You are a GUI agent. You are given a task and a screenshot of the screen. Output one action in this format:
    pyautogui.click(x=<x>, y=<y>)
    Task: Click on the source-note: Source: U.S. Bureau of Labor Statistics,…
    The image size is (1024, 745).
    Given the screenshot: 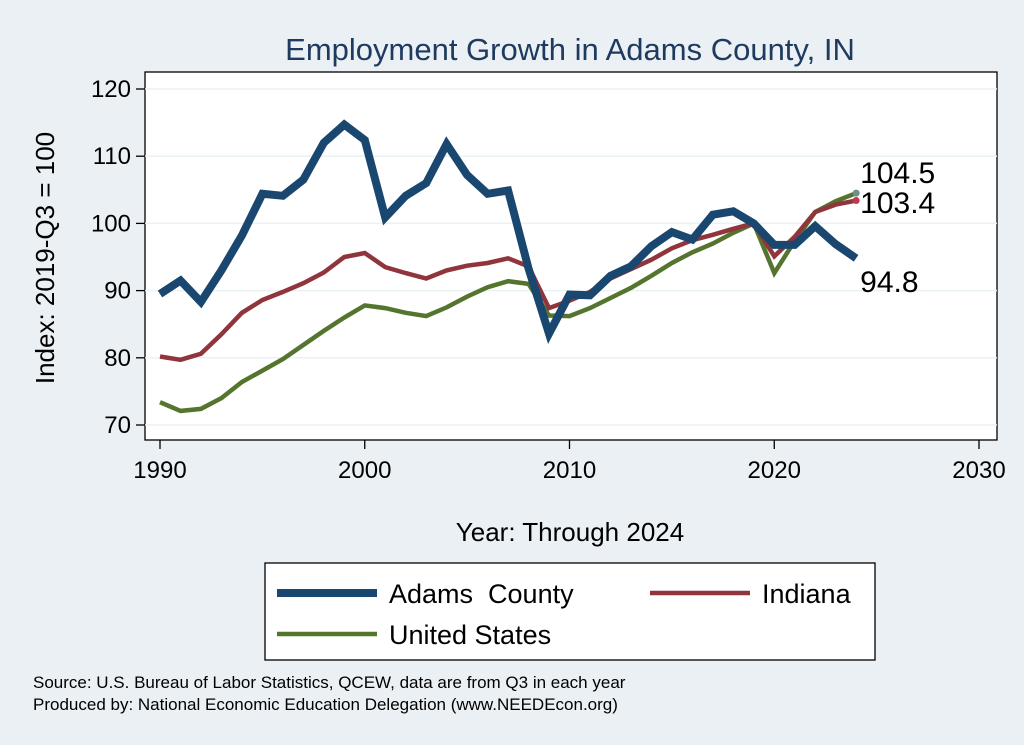 What is the action you would take?
    pyautogui.click(x=329, y=682)
    